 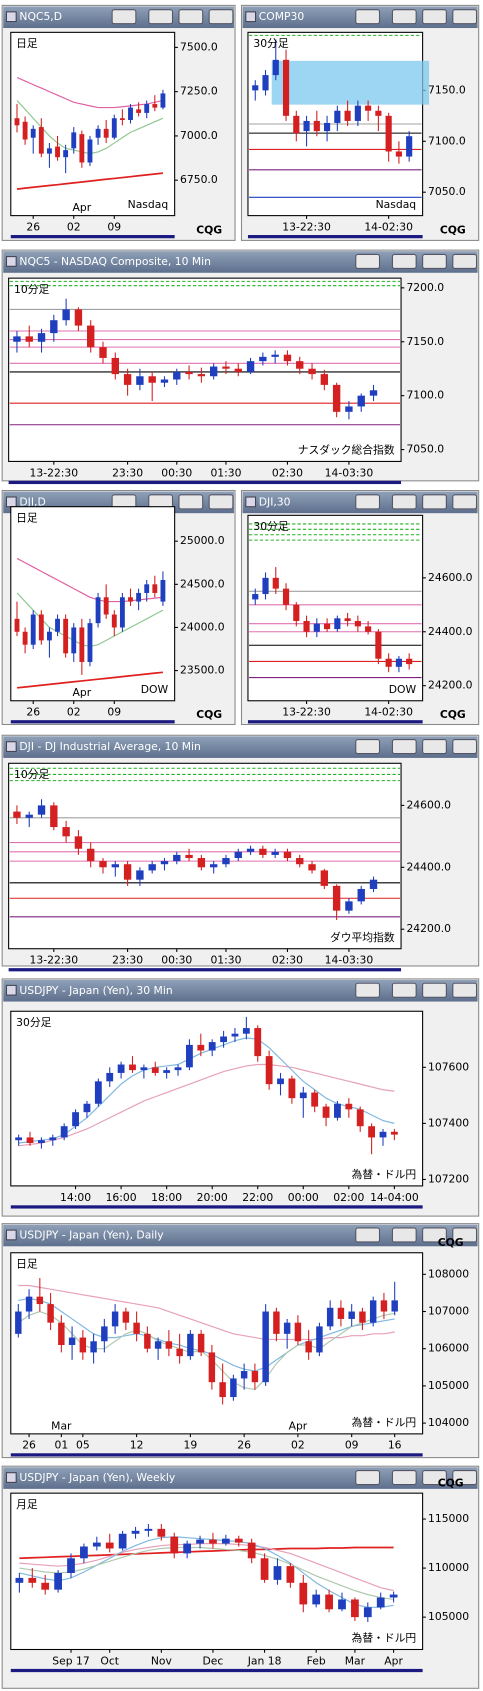 What do you see at coordinates (346, 450) in the screenshot?
I see `instrument-label: ナスダック総合指数` at bounding box center [346, 450].